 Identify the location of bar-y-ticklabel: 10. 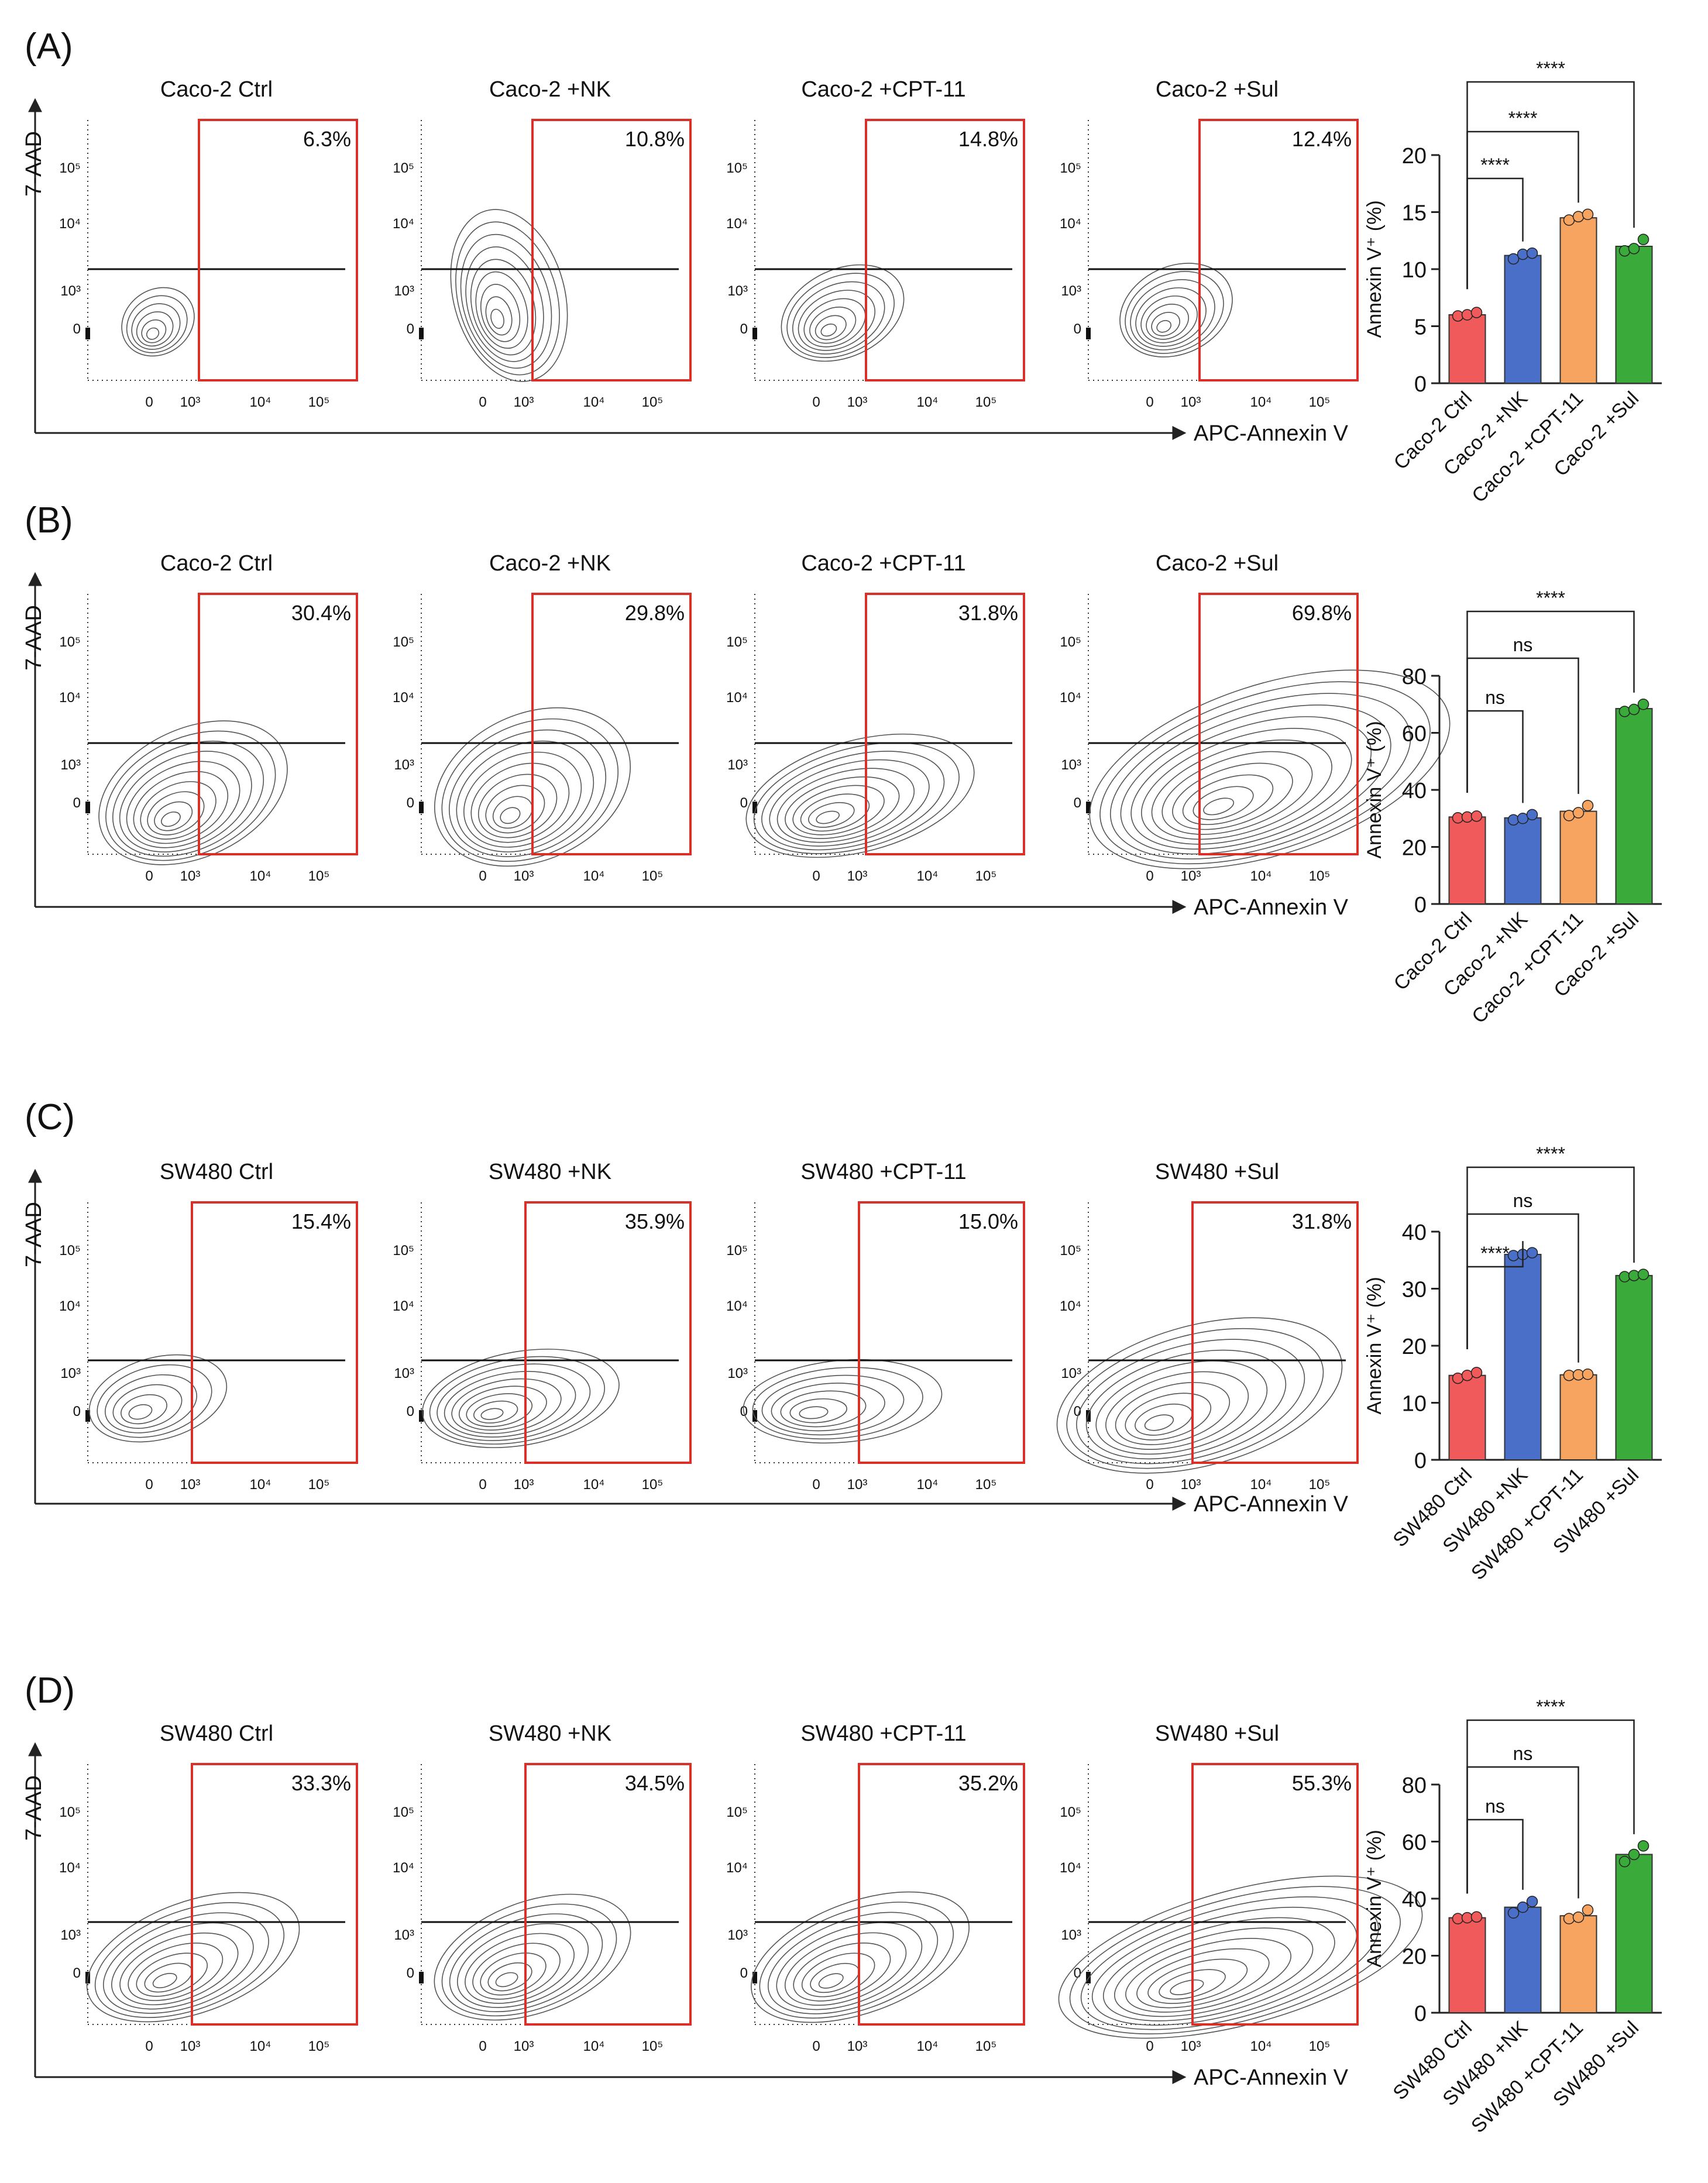
(1414, 1405).